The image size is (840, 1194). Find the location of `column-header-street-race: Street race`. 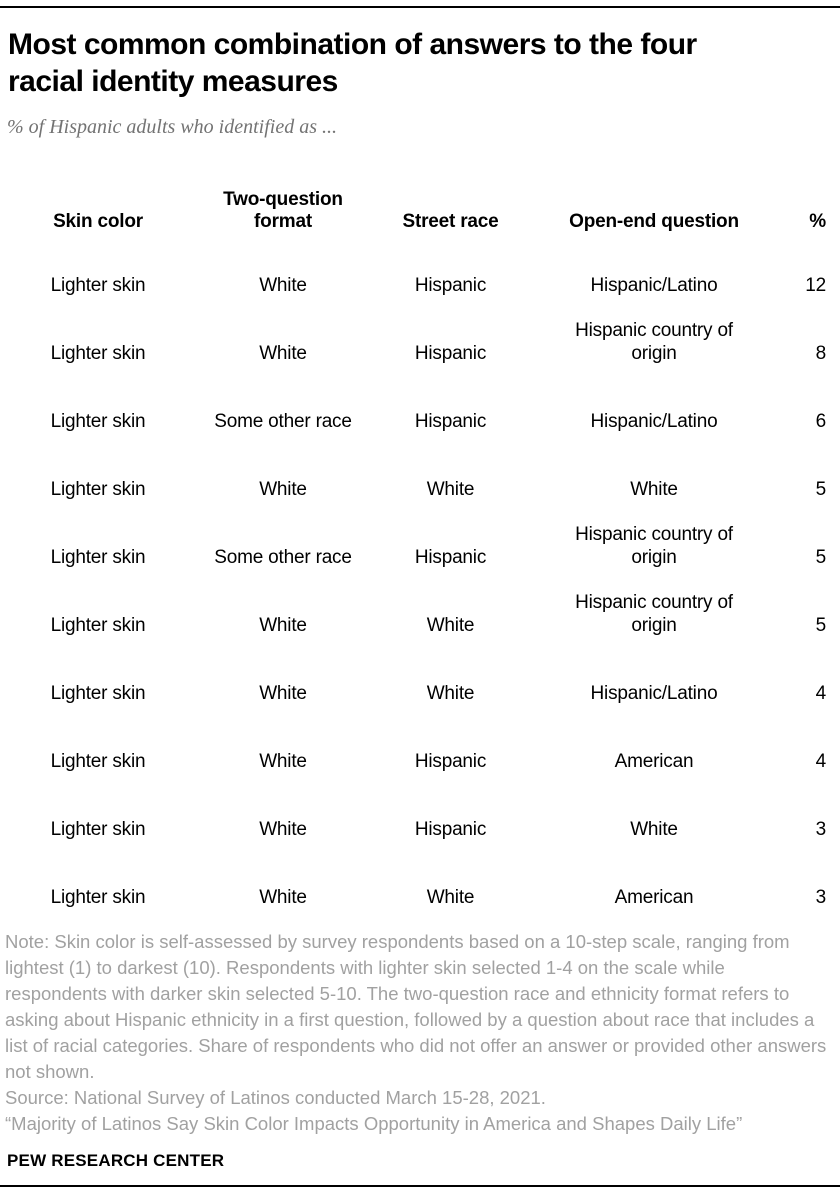

column-header-street-race: Street race is located at coordinates (450, 221).